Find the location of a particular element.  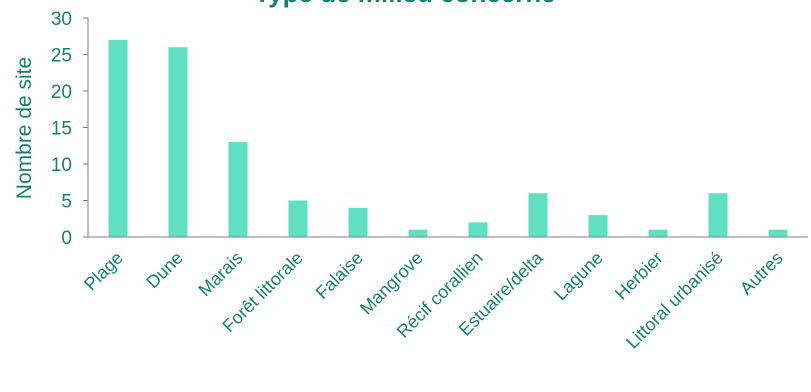

y-tick-label: 15 is located at coordinates (61, 129).